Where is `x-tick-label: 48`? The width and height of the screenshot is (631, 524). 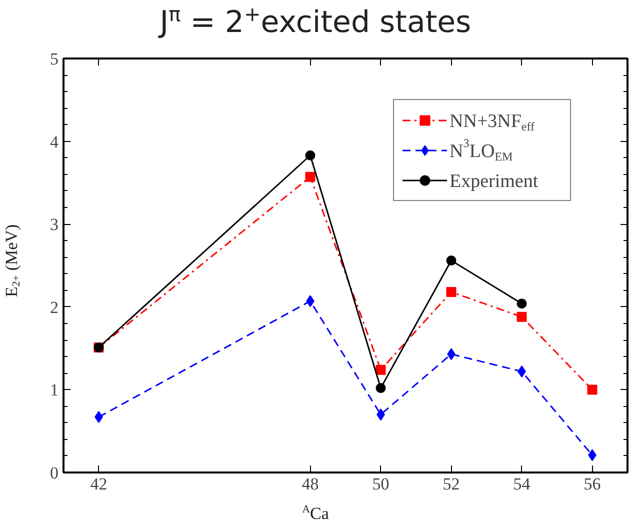
x-tick-label: 48 is located at coordinates (310, 484).